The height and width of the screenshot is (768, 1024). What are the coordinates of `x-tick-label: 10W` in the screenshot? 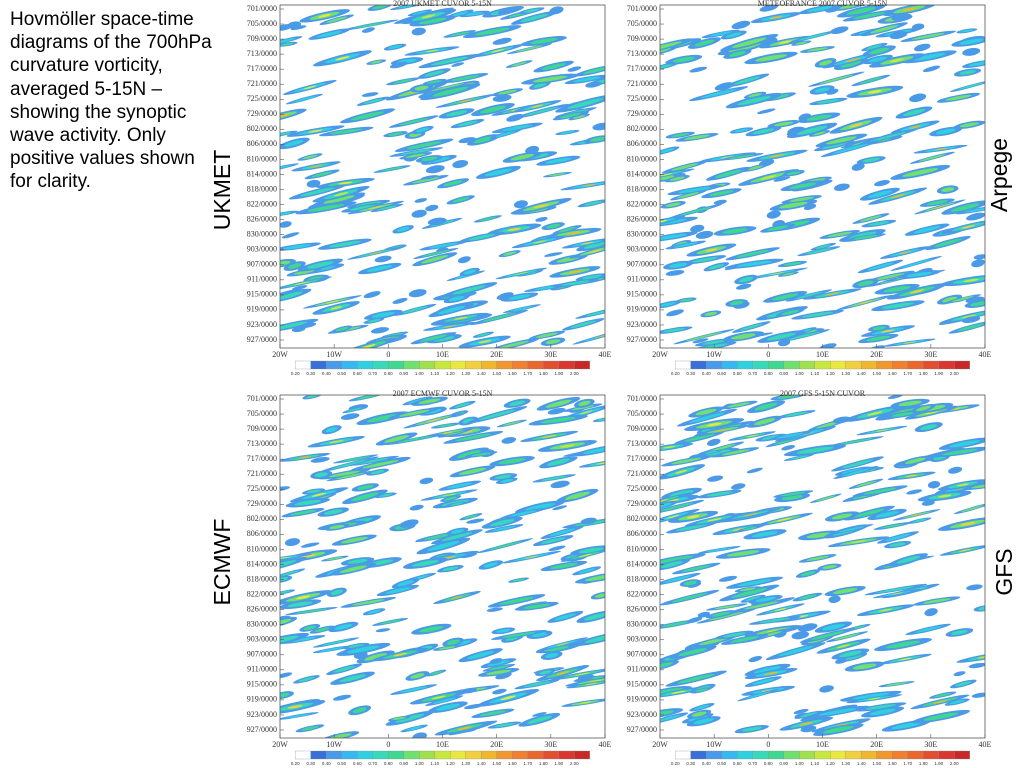 It's located at (714, 354).